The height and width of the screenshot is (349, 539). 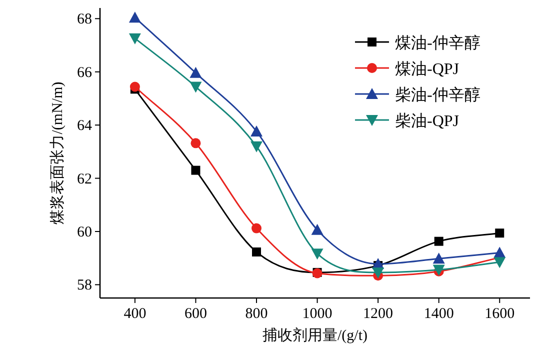 What do you see at coordinates (437, 95) in the screenshot?
I see `legend-label: 柴油-仲辛醇` at bounding box center [437, 95].